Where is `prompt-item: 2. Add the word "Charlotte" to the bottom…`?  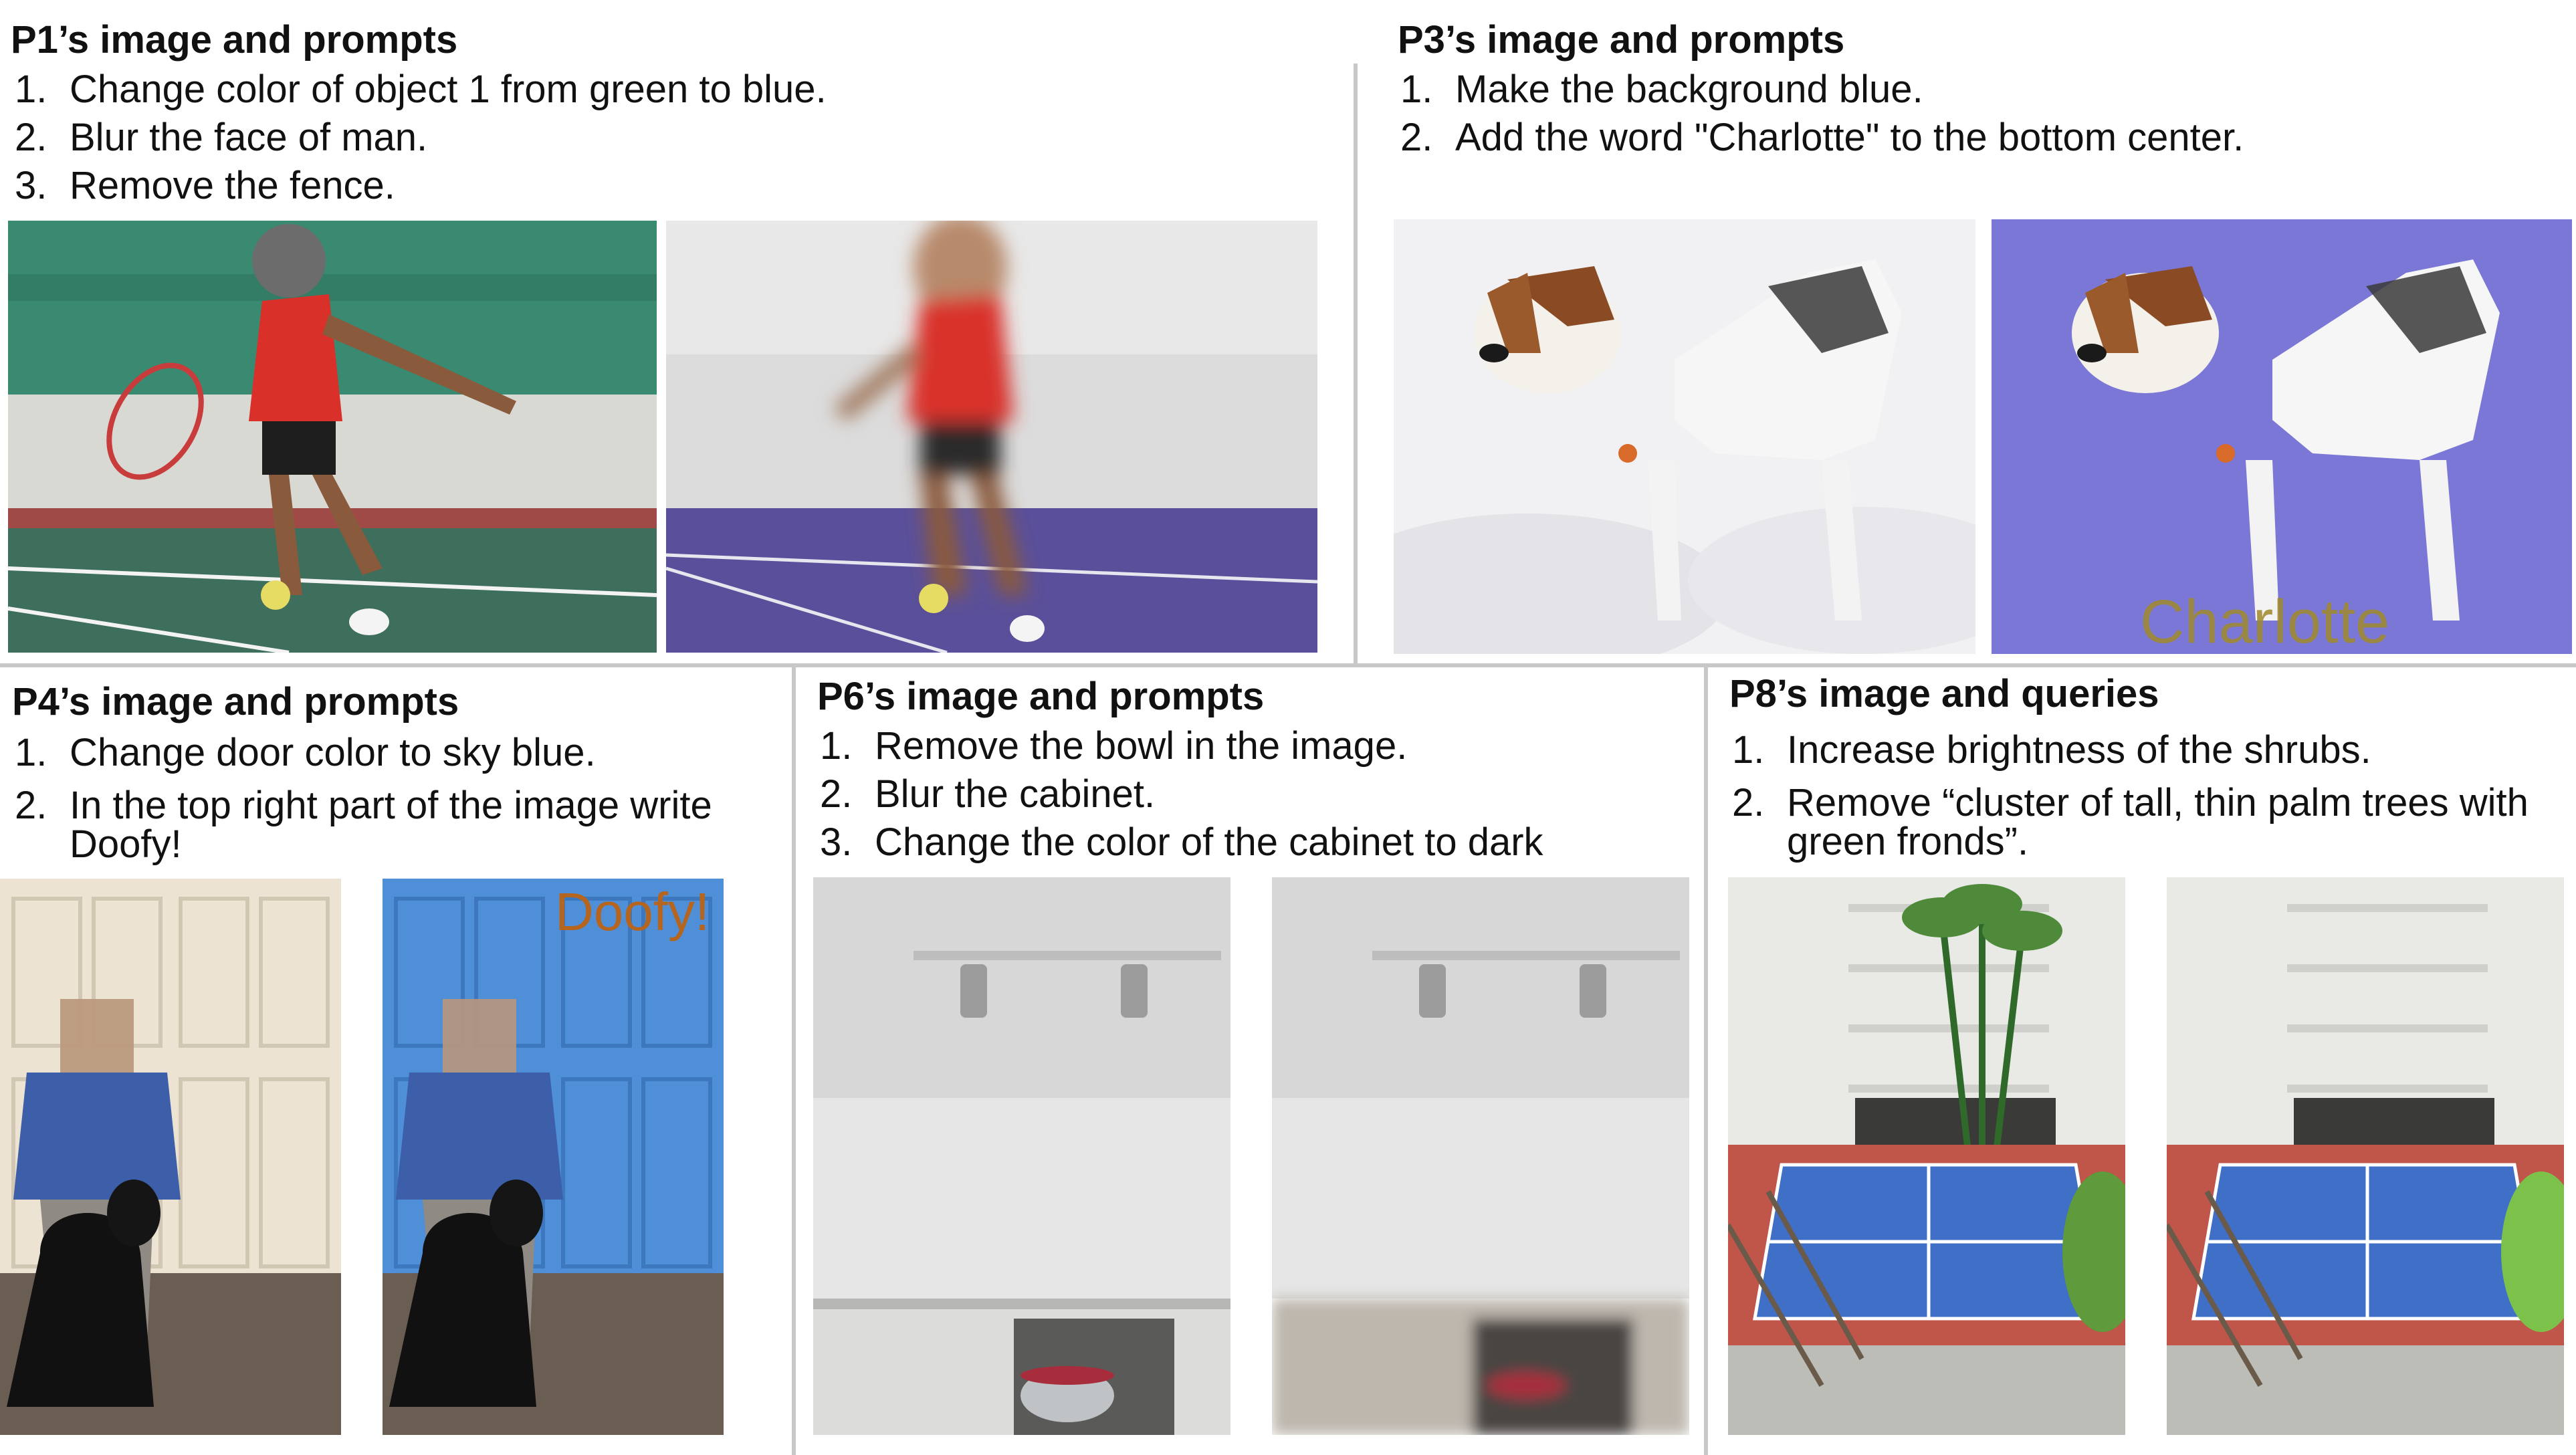 prompt-item: 2. Add the word "Charlotte" to the bottom… is located at coordinates (1822, 137).